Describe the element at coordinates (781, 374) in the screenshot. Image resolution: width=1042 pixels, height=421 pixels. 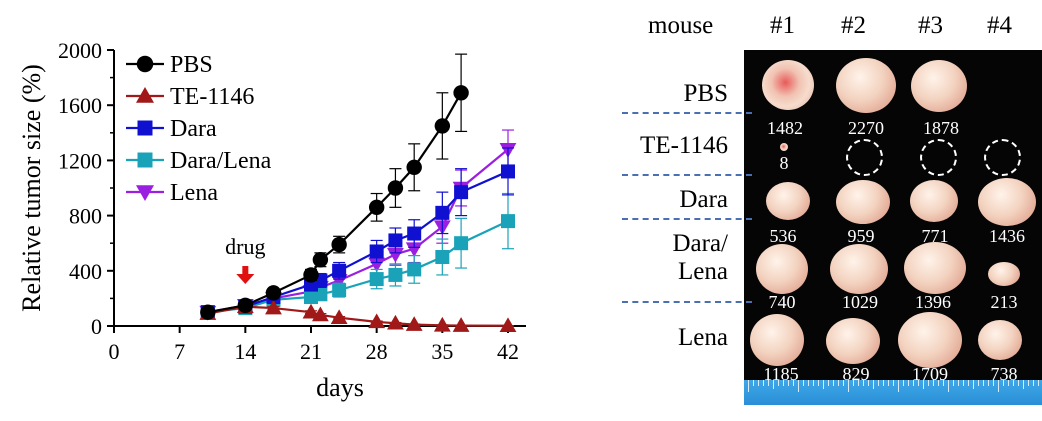
I see `tumor-value: 1185` at that location.